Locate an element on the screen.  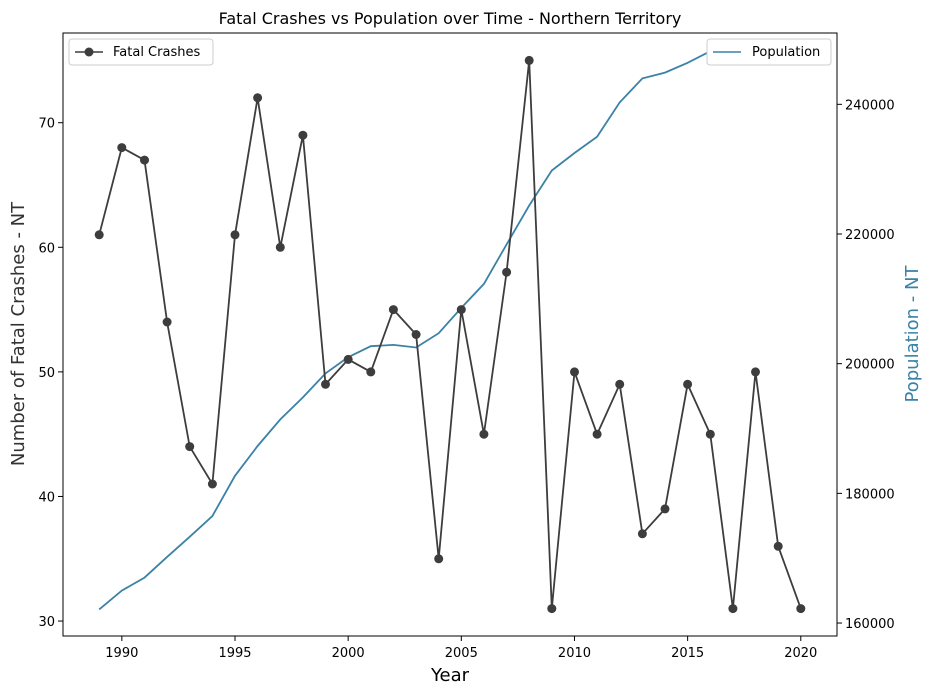
right-y-tick-label: 220000 is located at coordinates (870, 235).